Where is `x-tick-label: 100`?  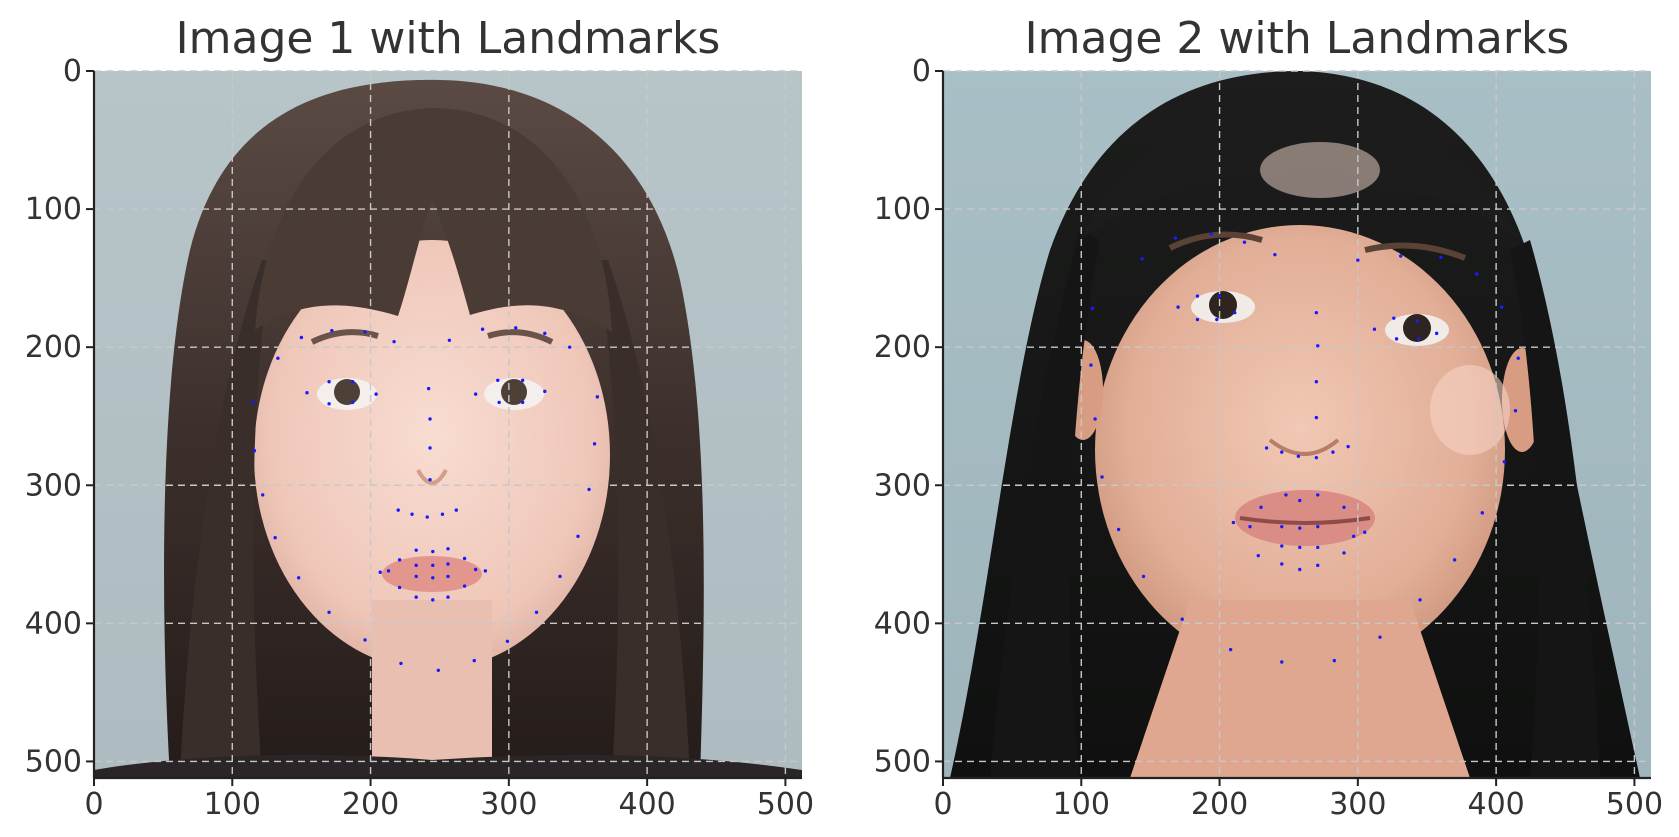 x-tick-label: 100 is located at coordinates (1081, 804).